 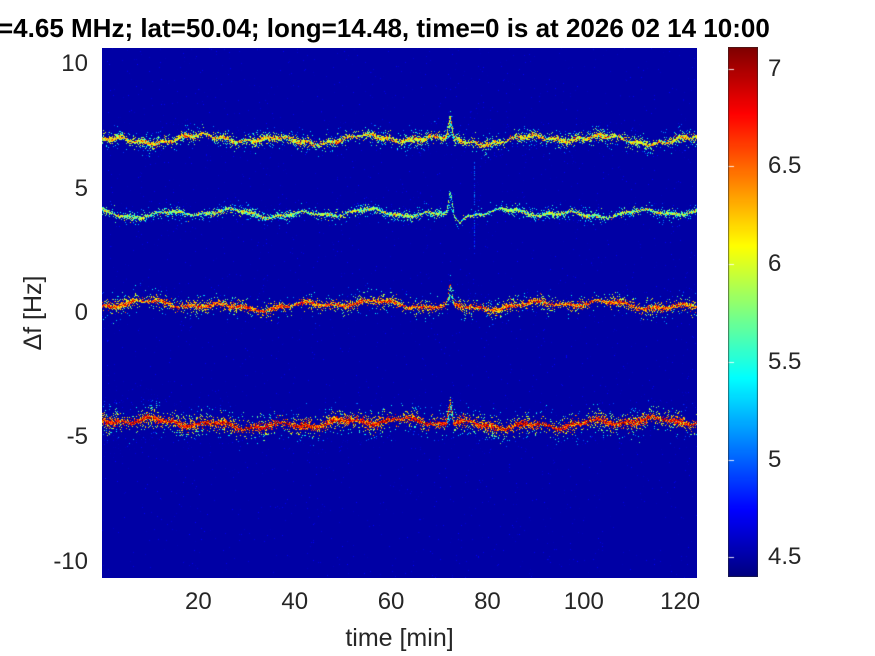 I want to click on colorbar-tick-label: 7, so click(x=775, y=68).